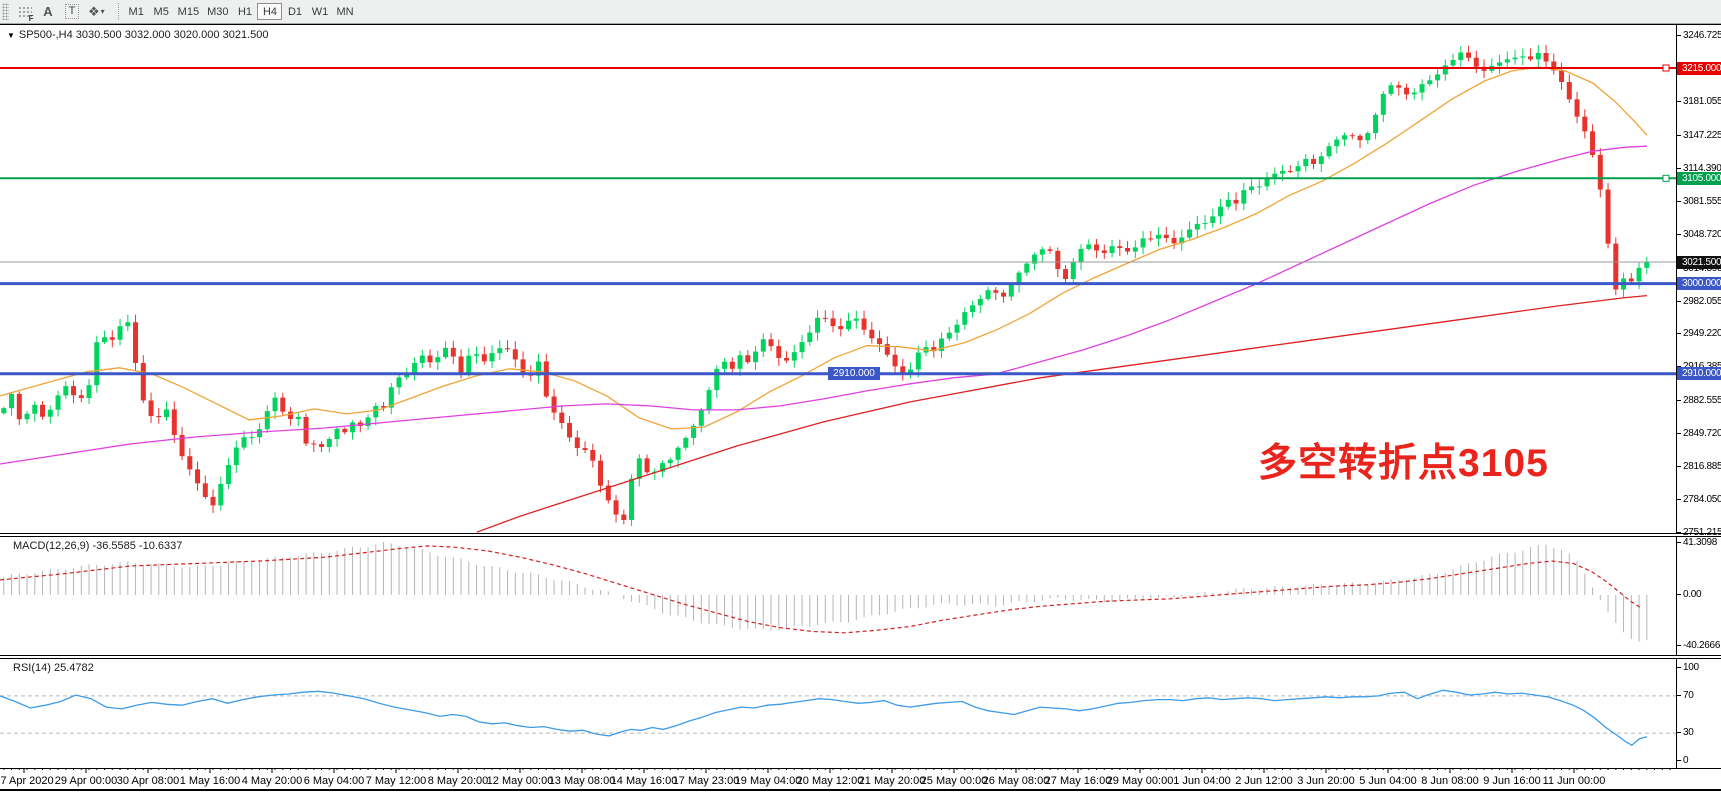 The image size is (1721, 794). I want to click on pane-separator-macd-rsi, so click(860, 657).